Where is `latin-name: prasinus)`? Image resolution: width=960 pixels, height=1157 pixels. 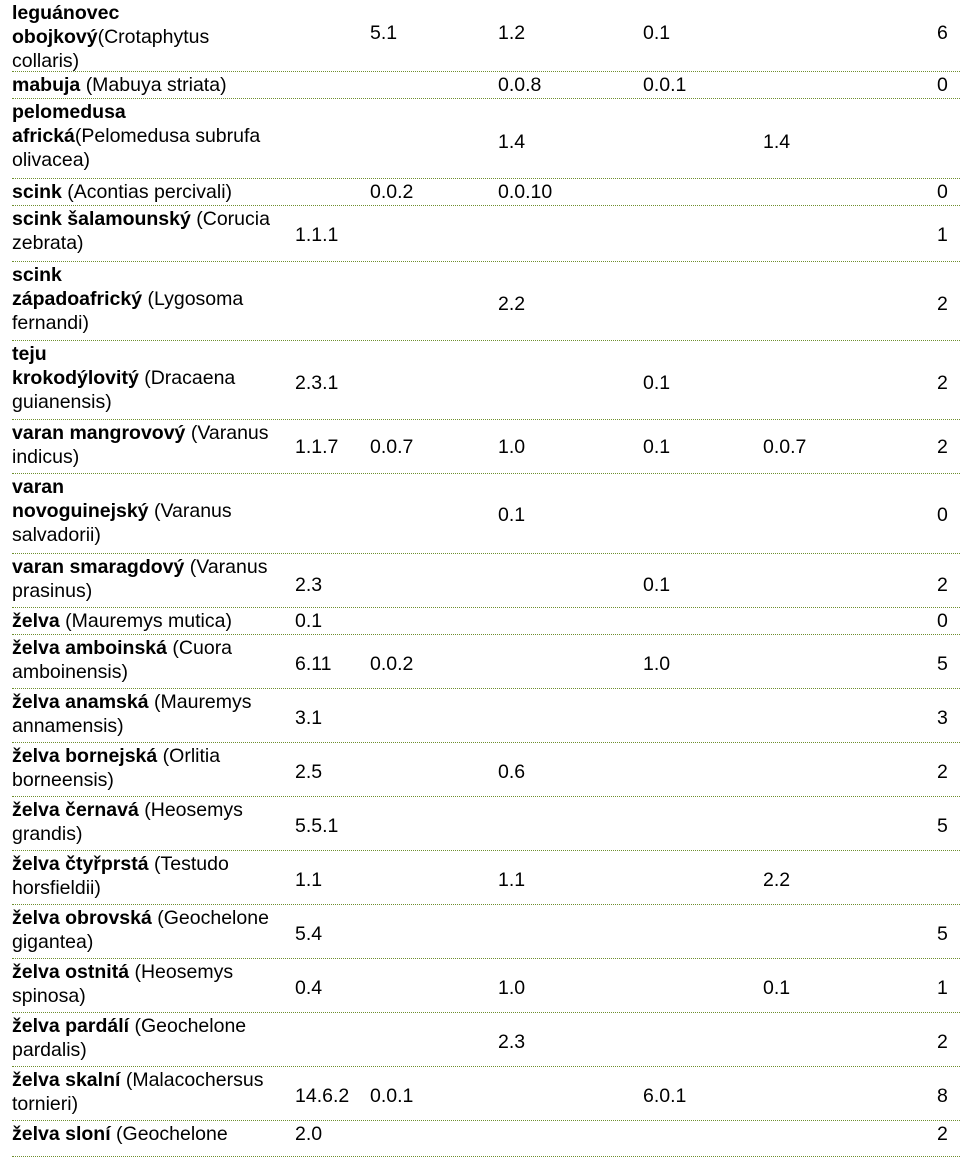
latin-name: prasinus) is located at coordinates (52, 591).